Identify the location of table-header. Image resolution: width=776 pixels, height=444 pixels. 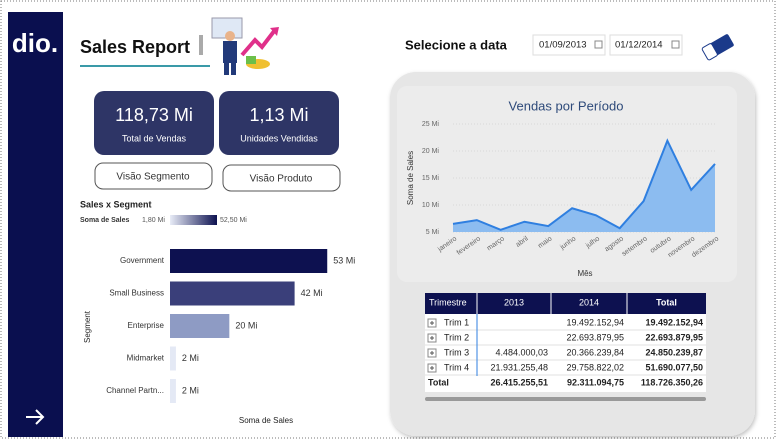
(565, 303).